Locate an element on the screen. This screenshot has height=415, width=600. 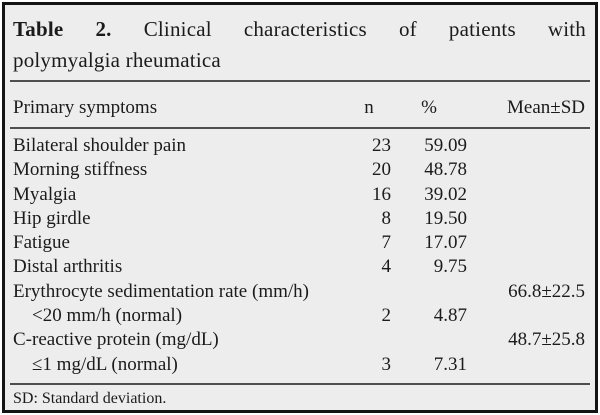
rule-above-header is located at coordinates (300, 81).